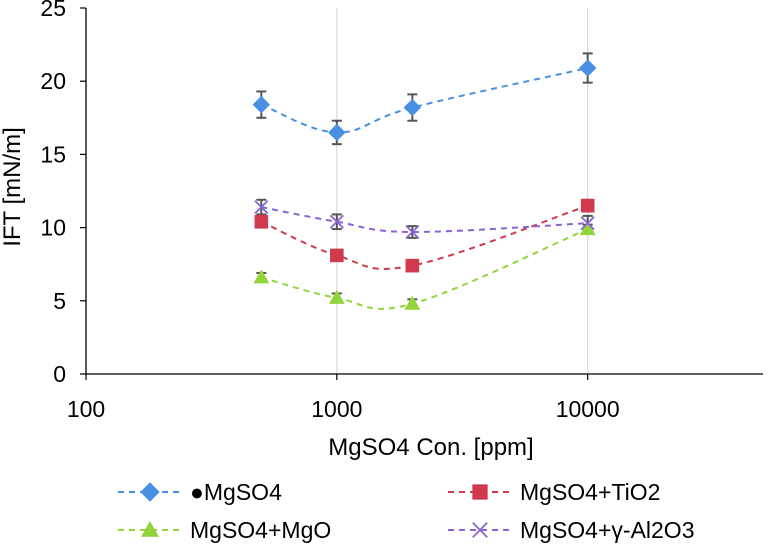 The height and width of the screenshot is (546, 776). What do you see at coordinates (53, 10) in the screenshot?
I see `y-tick-label: 25` at bounding box center [53, 10].